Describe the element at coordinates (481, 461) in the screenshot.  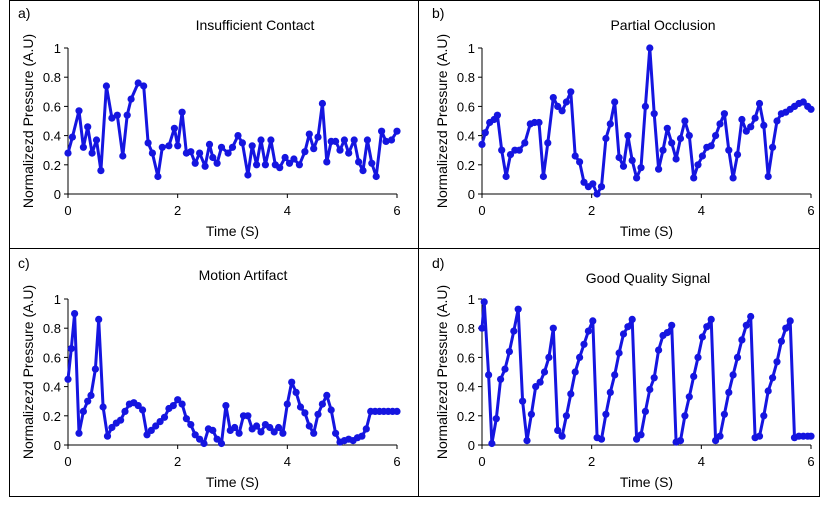
I see `x-tick-label: 0` at that location.